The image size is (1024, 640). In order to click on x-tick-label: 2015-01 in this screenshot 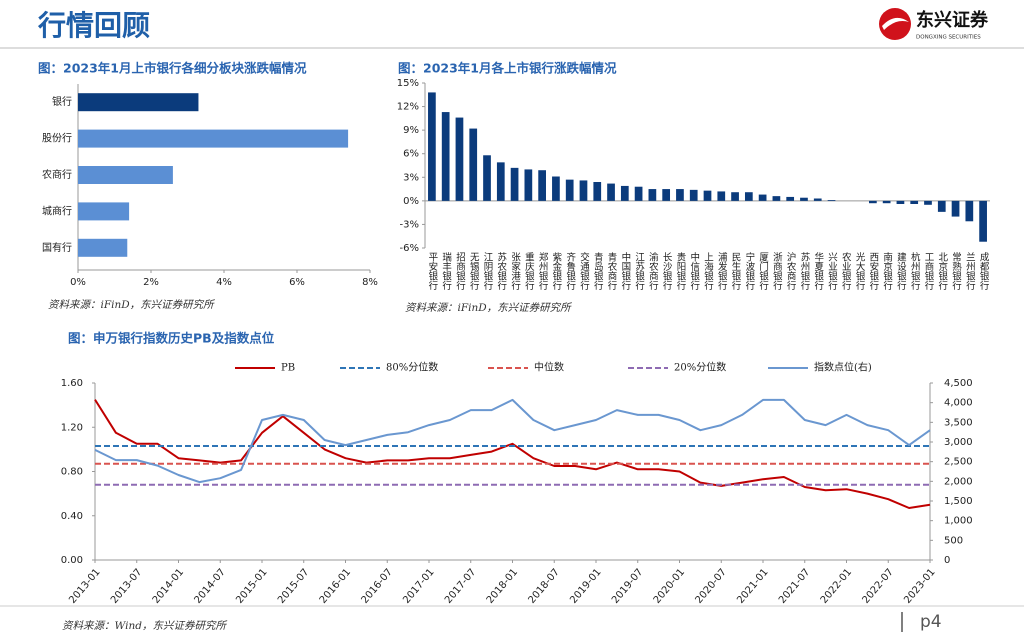, I will do `click(251, 586)`.